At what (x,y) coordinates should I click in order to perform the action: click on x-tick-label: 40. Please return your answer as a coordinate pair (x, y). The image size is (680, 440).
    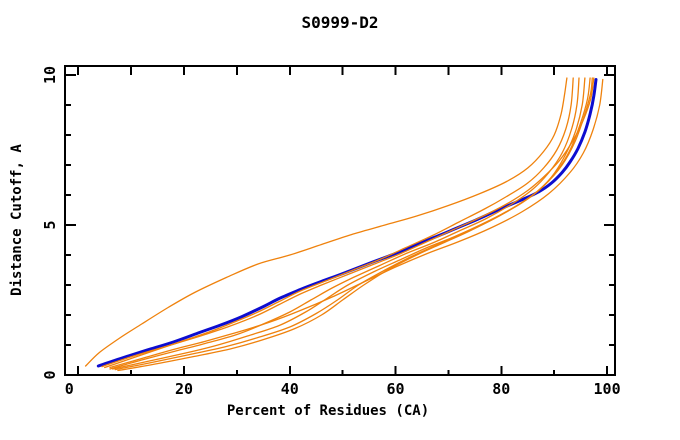
    Looking at the image, I should click on (290, 389).